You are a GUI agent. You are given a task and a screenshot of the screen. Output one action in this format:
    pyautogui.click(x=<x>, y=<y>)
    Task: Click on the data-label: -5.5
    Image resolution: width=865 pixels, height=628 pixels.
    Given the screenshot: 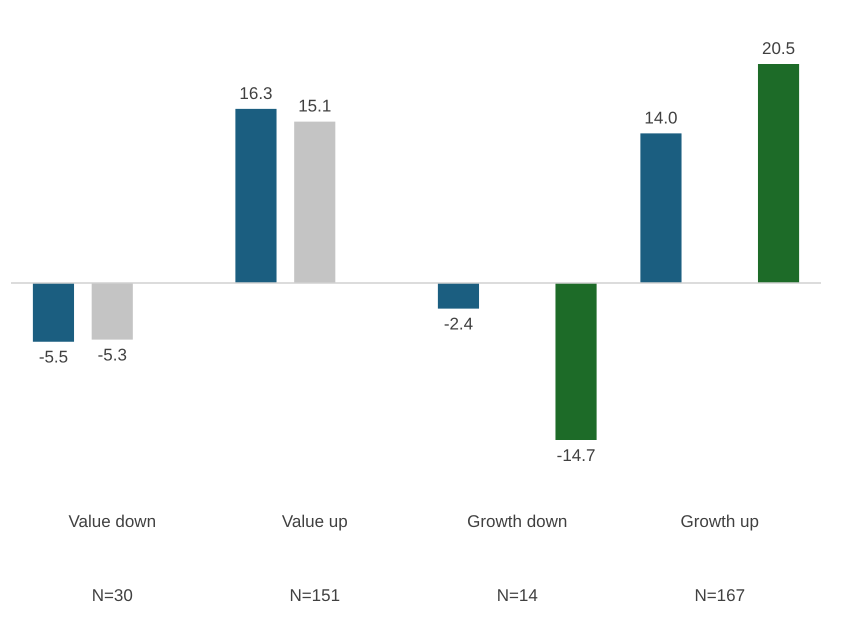 What is the action you would take?
    pyautogui.click(x=53, y=357)
    